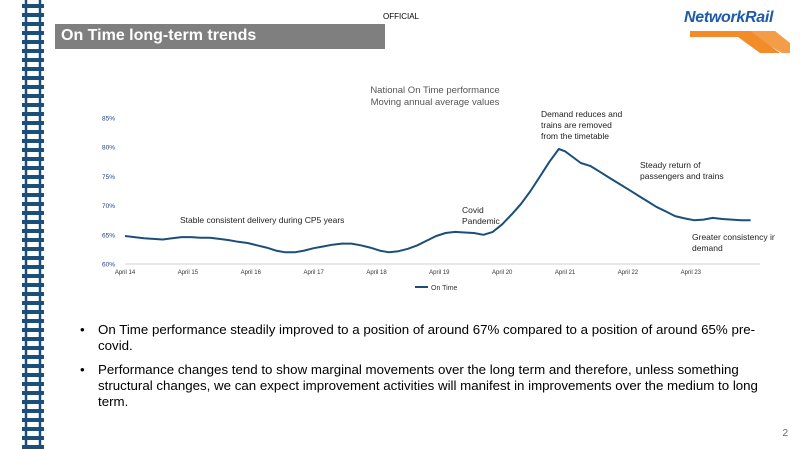  I want to click on railway-track-decoration, so click(33, 224).